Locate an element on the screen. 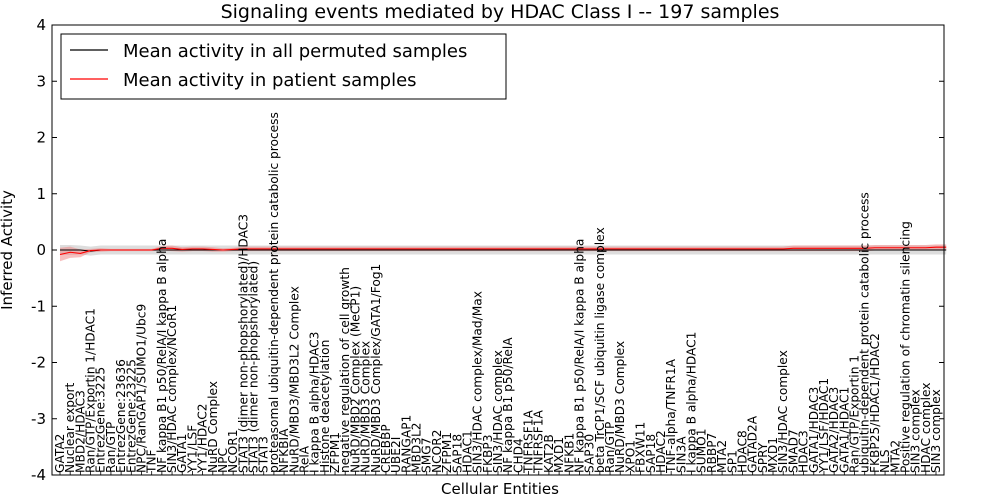  category-label: CREBBP is located at coordinates (386, 448).